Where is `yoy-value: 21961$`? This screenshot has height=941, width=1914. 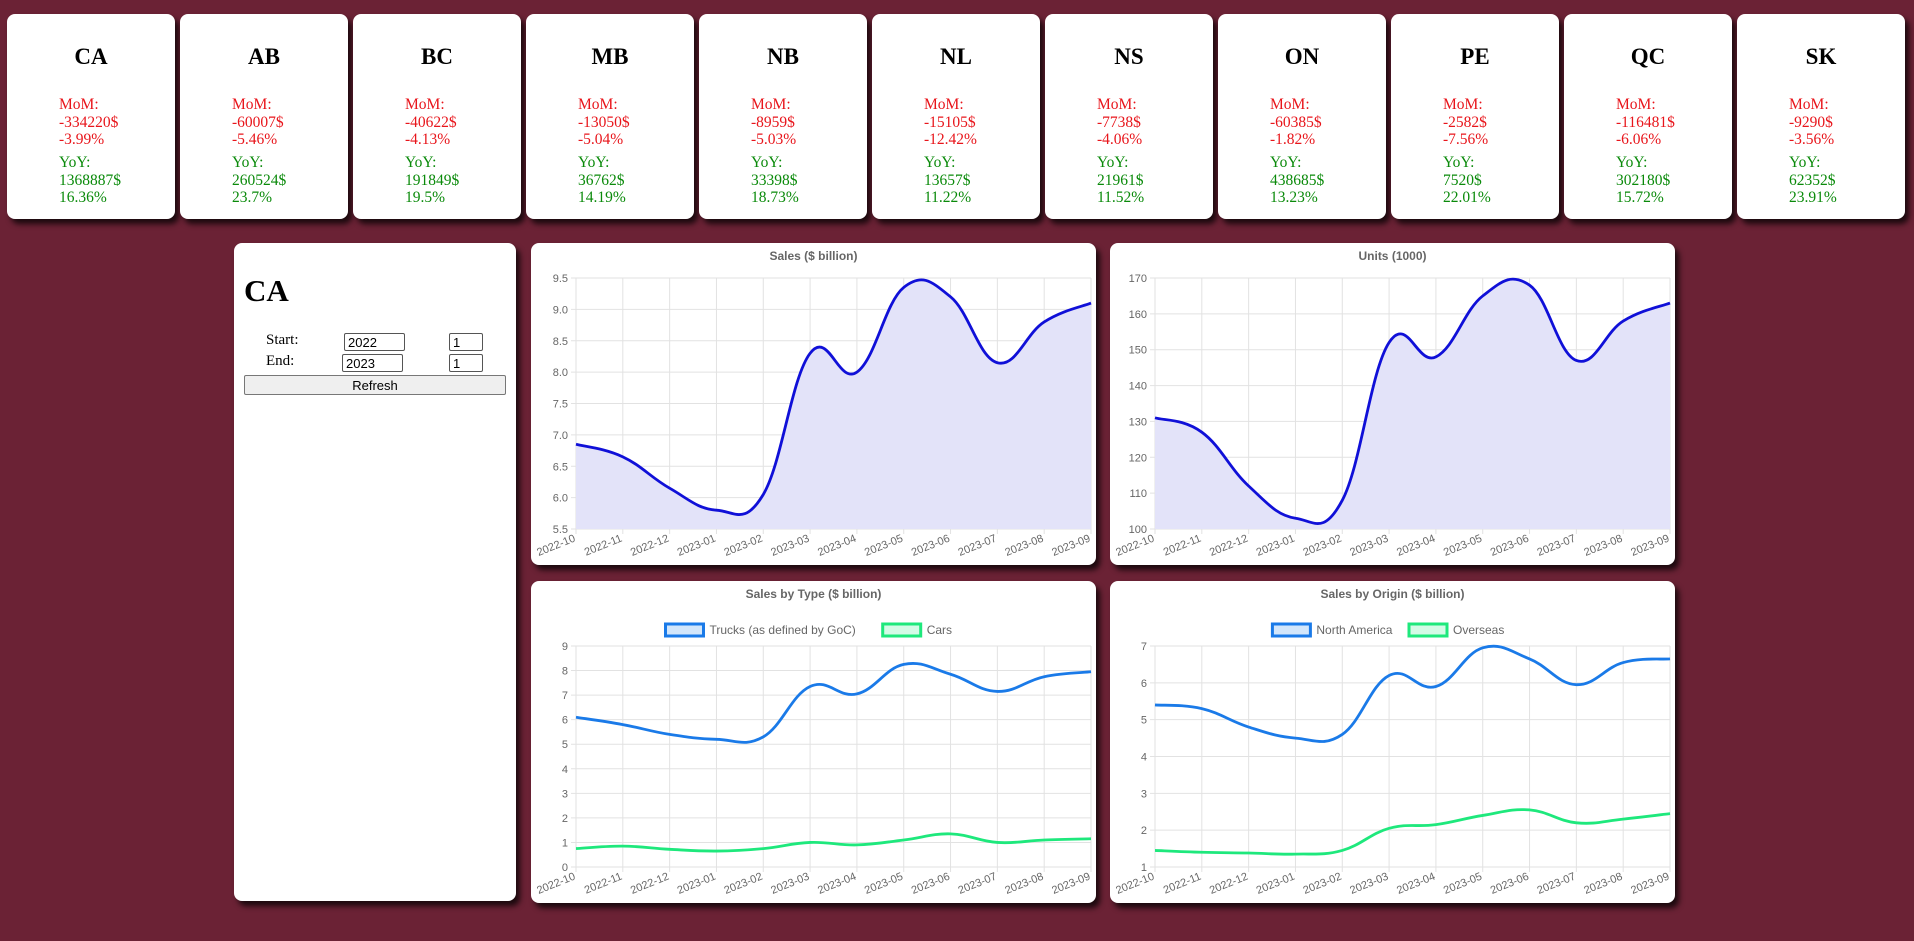
yoy-value: 21961$ is located at coordinates (1120, 180).